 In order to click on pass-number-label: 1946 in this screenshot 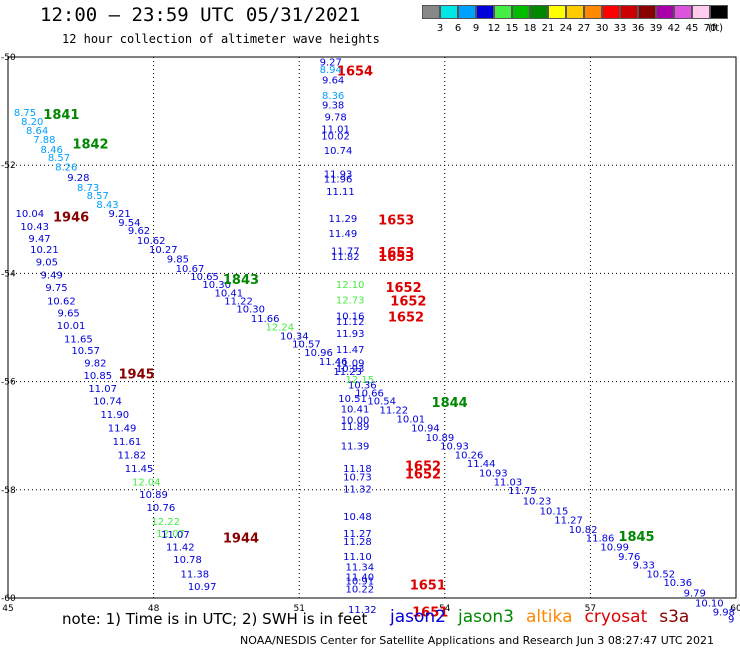, I will do `click(71, 218)`.